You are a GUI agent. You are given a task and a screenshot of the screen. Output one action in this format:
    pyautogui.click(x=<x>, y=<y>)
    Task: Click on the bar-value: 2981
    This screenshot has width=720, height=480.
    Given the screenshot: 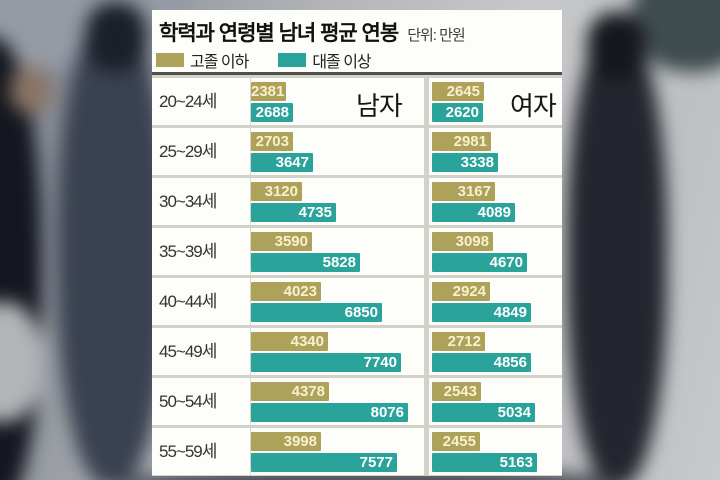 What is the action you would take?
    pyautogui.click(x=470, y=141)
    